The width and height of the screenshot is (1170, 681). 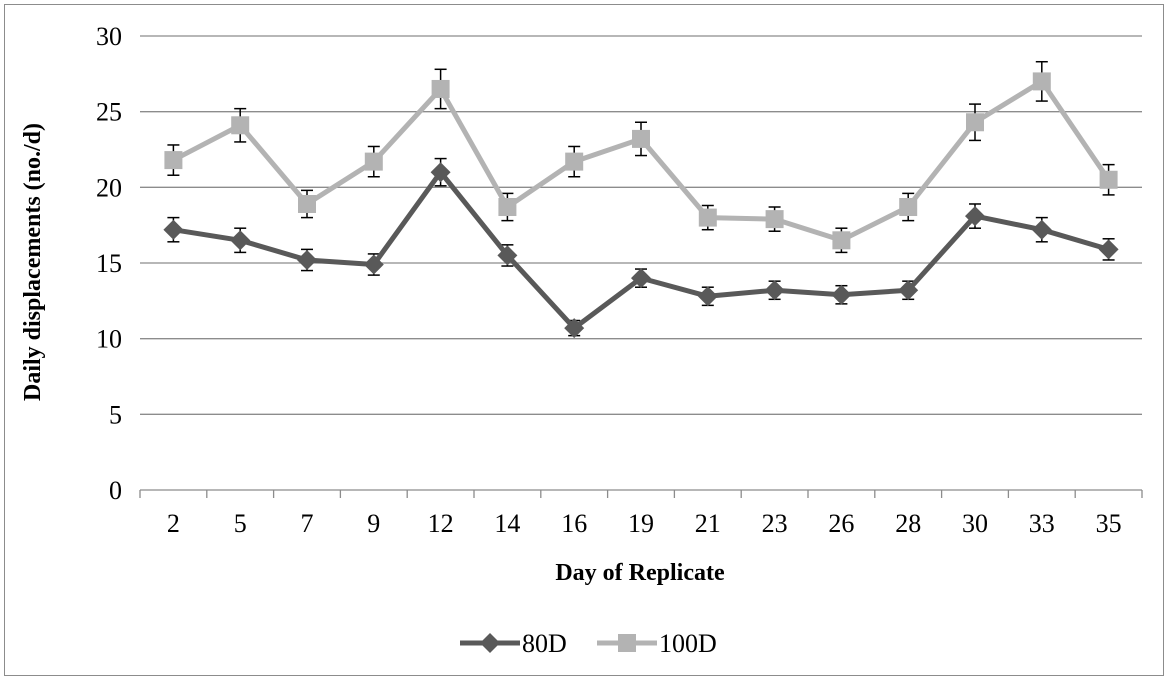 I want to click on y-tick-label: 25, so click(x=109, y=112).